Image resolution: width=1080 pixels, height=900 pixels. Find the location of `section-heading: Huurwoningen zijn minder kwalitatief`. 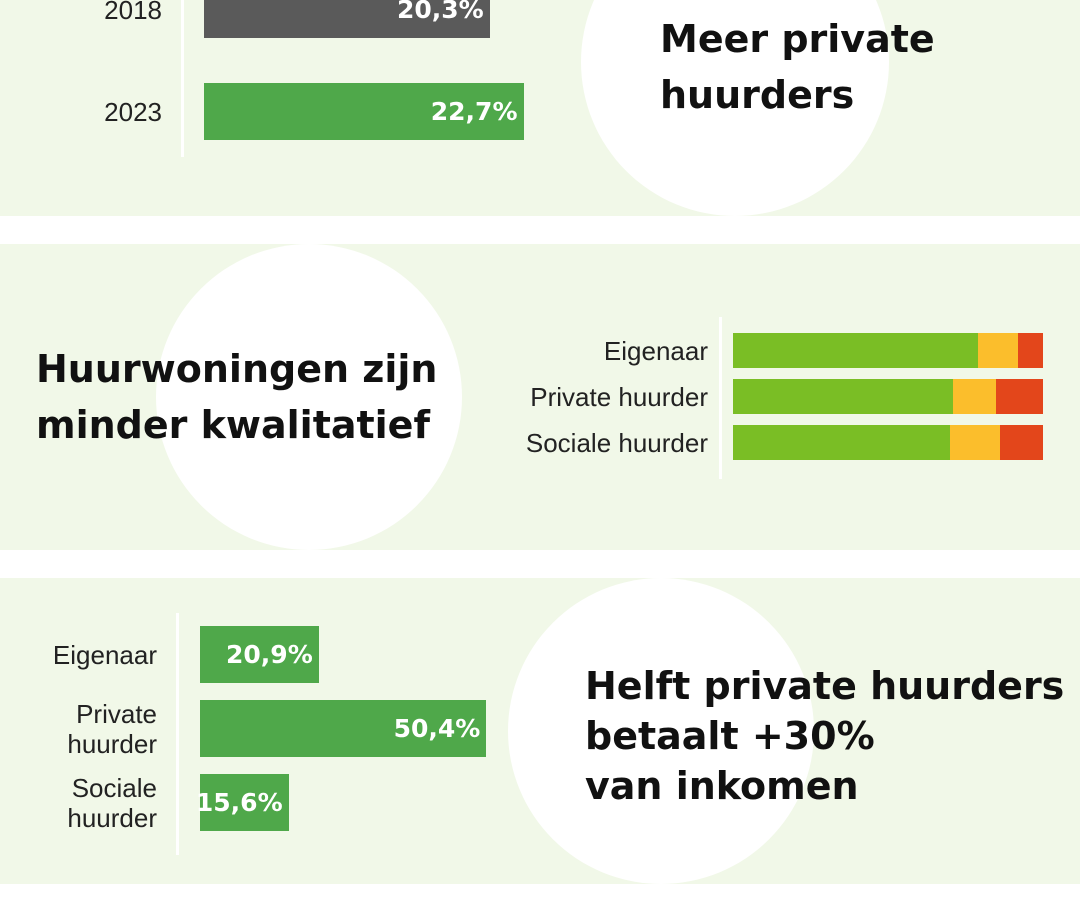

section-heading: Huurwoningen zijn minder kwalitatief is located at coordinates (236, 397).